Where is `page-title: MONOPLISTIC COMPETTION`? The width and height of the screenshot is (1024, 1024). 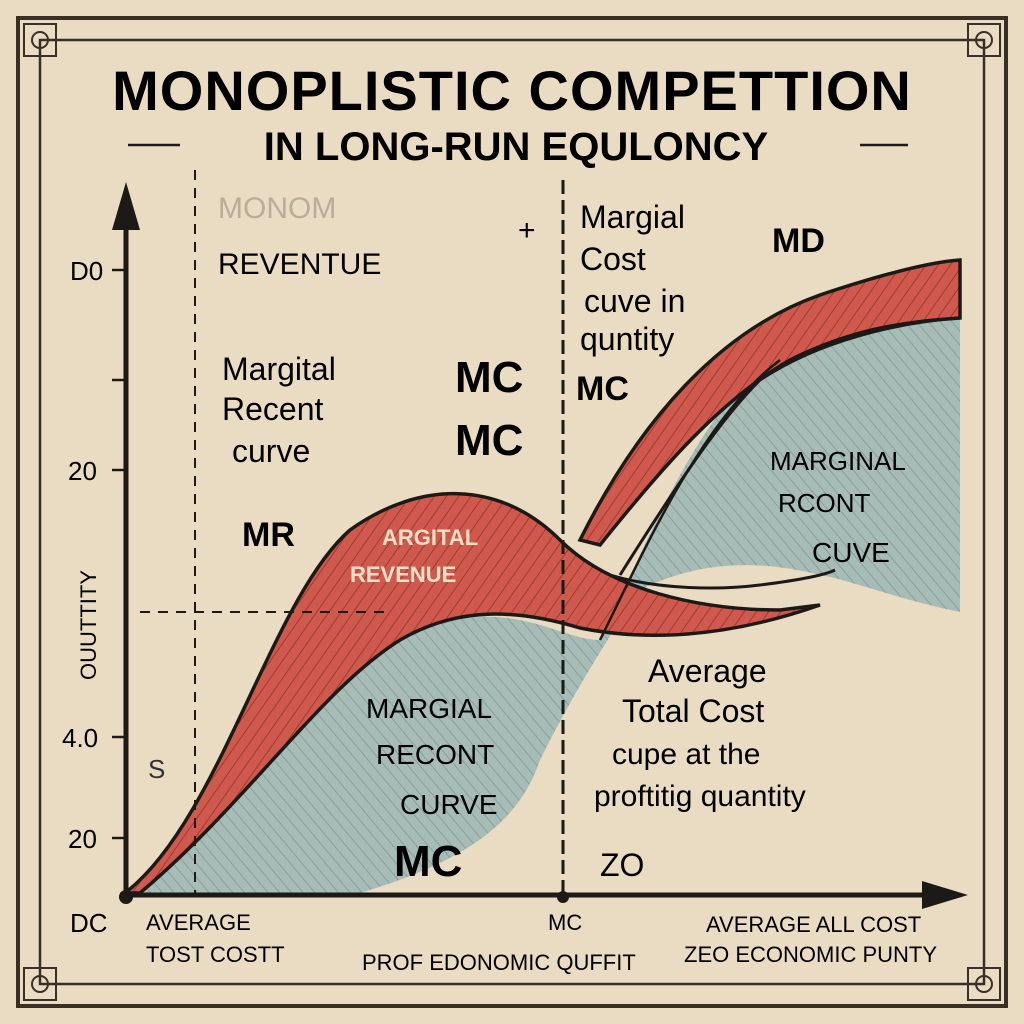 page-title: MONOPLISTIC COMPETTION is located at coordinates (512, 90).